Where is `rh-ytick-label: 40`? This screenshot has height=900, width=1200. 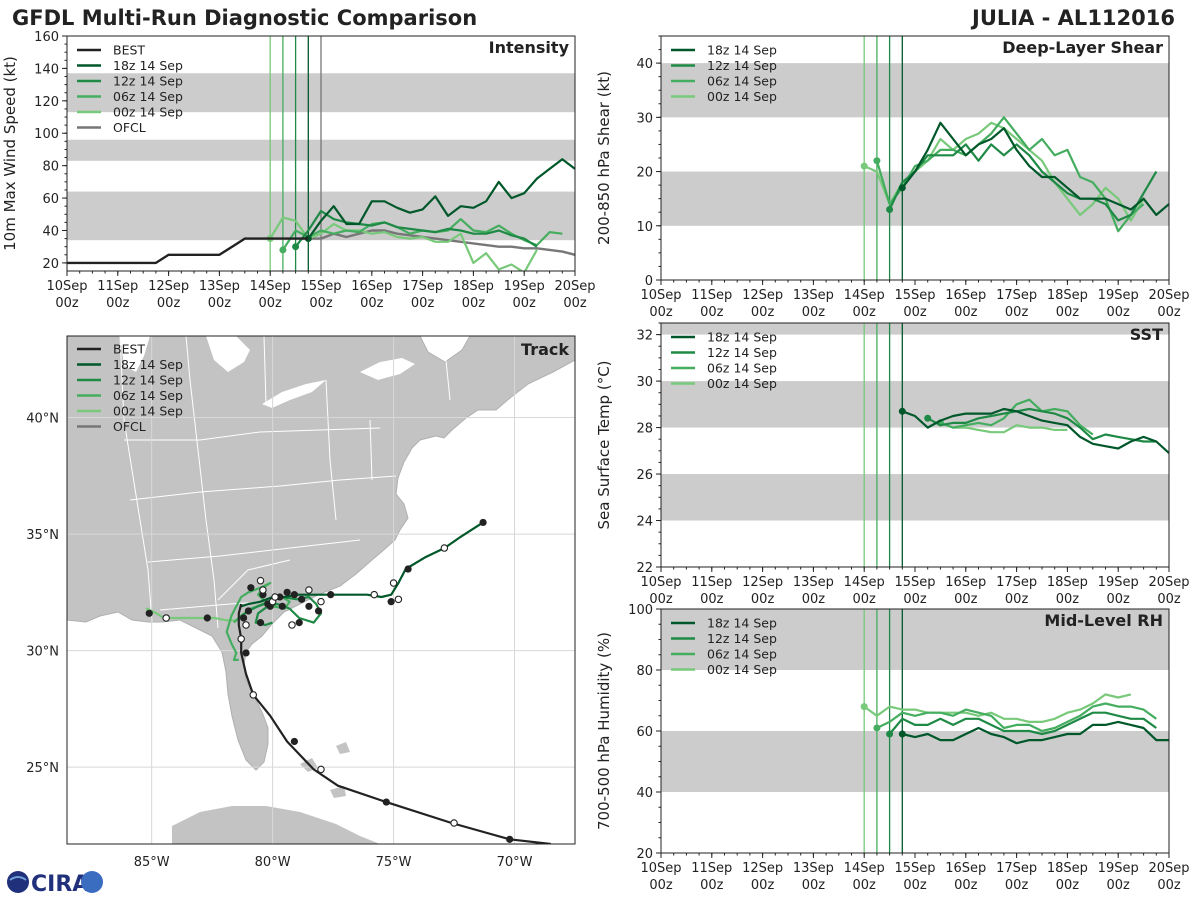
rh-ytick-label: 40 is located at coordinates (644, 793).